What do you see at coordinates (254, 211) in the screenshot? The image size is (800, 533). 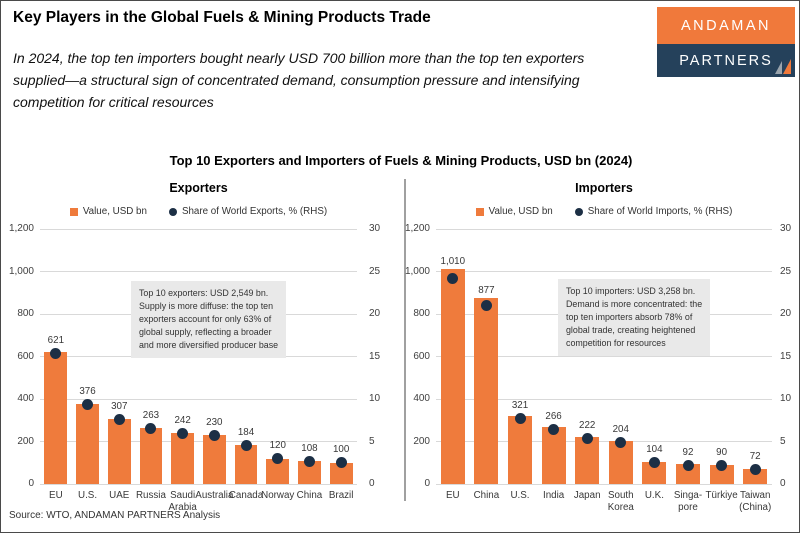 I see `legend-label: Share of World Exports, % (RHS)` at bounding box center [254, 211].